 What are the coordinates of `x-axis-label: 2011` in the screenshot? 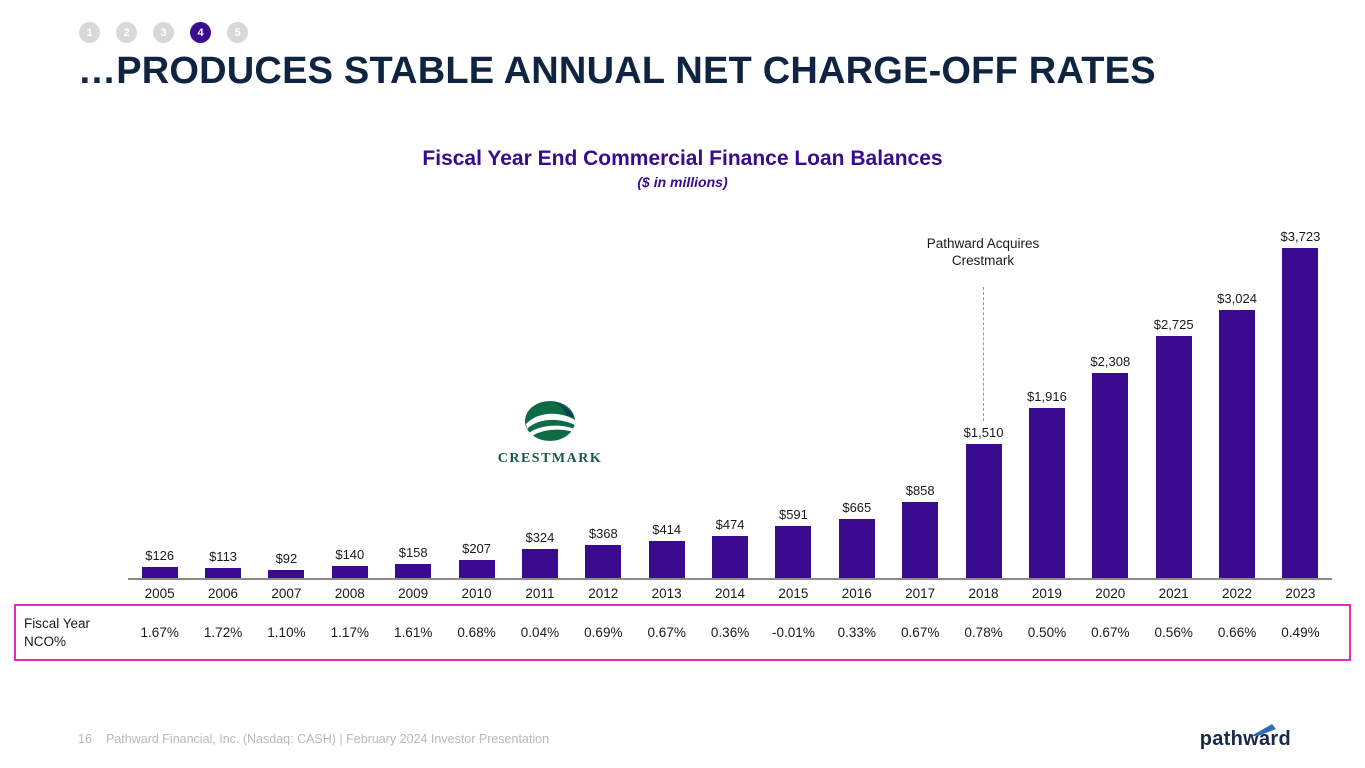 It's located at (540, 593).